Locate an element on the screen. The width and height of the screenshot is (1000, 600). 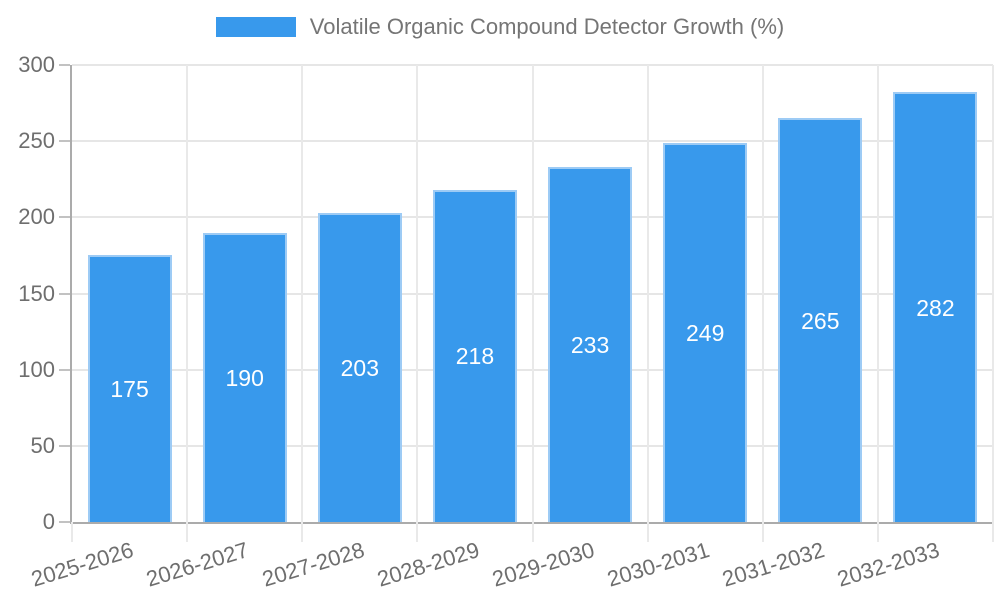
x-tick-label: 2027-2028 is located at coordinates (312, 564).